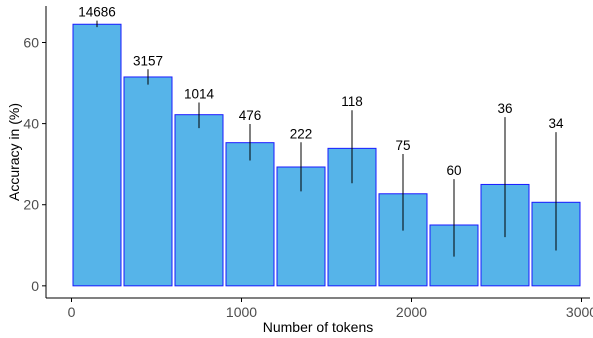 The height and width of the screenshot is (338, 593). Describe the element at coordinates (352, 101) in the screenshot. I see `count-label: 118` at that location.